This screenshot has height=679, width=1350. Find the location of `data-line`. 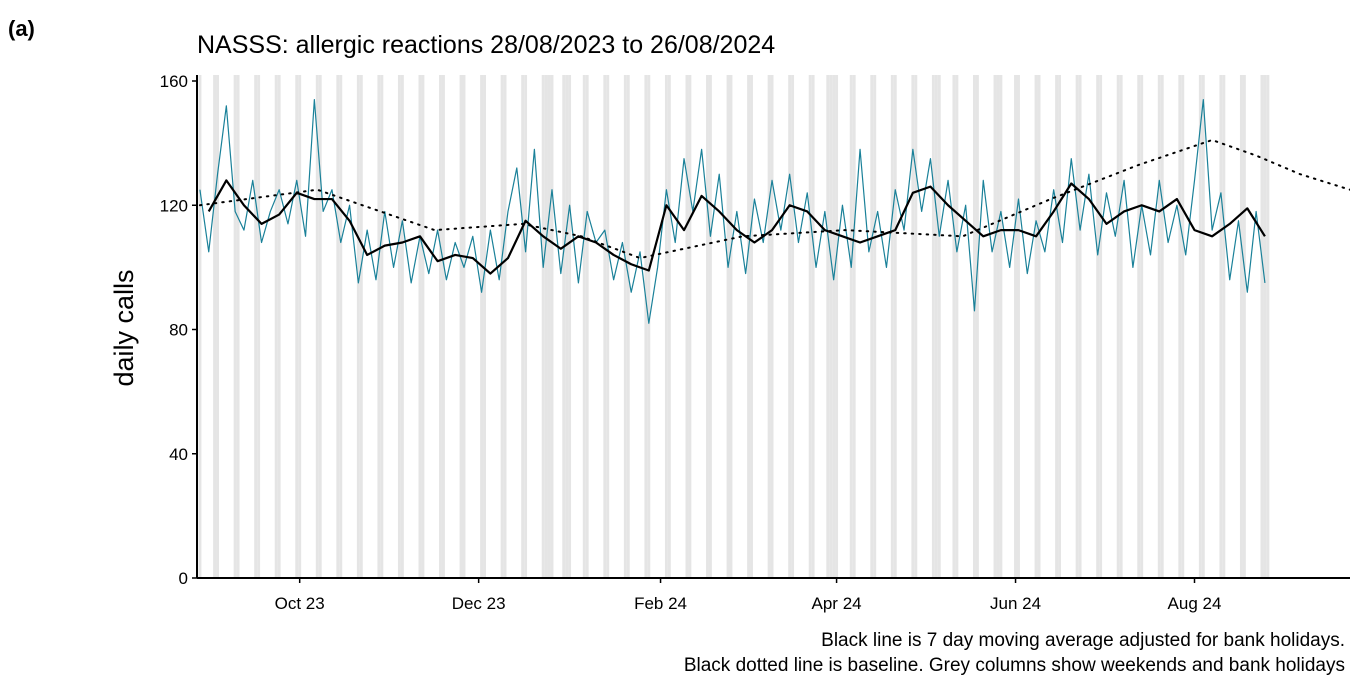

data-line is located at coordinates (736, 227).